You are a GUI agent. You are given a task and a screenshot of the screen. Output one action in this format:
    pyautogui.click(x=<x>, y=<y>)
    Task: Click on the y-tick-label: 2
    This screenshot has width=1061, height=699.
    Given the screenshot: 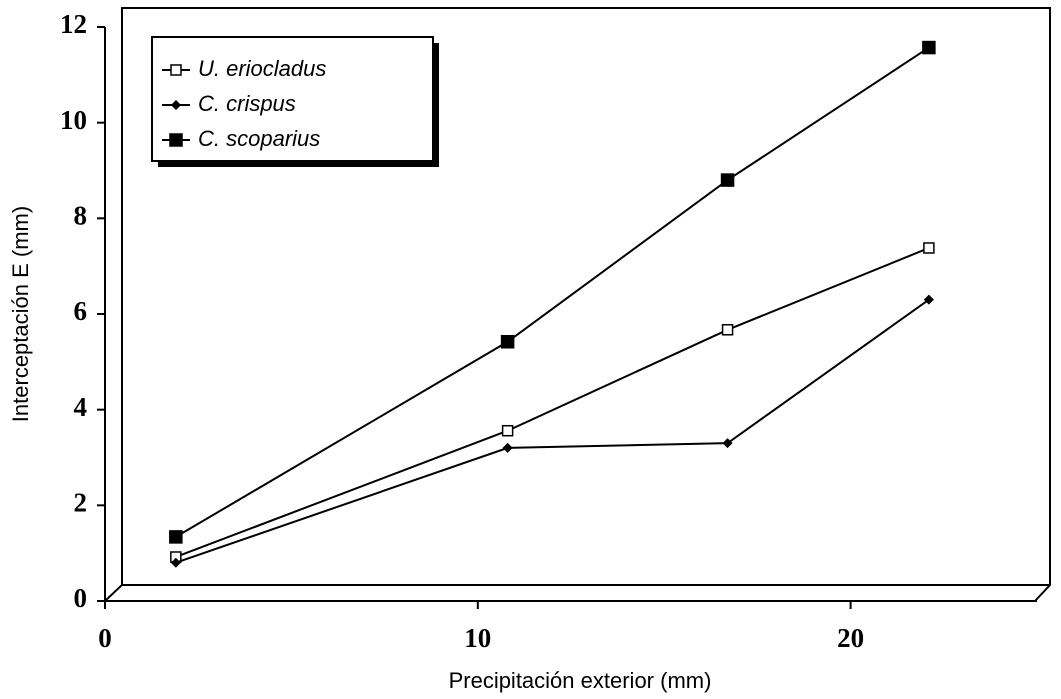 What is the action you would take?
    pyautogui.click(x=81, y=503)
    